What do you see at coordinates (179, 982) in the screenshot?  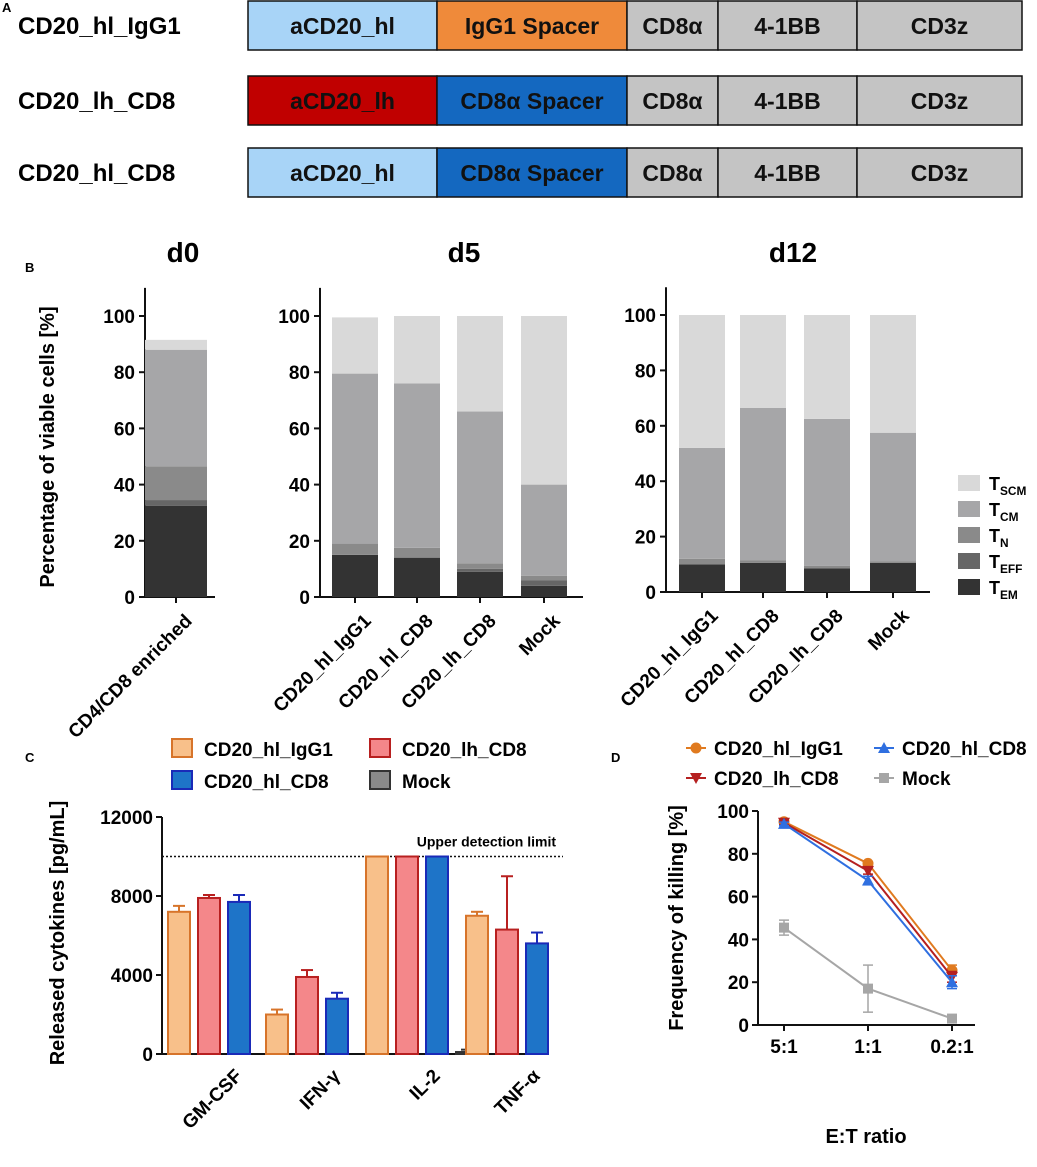 I see `bar-c-gm-csf-cd20-hl-igg1` at bounding box center [179, 982].